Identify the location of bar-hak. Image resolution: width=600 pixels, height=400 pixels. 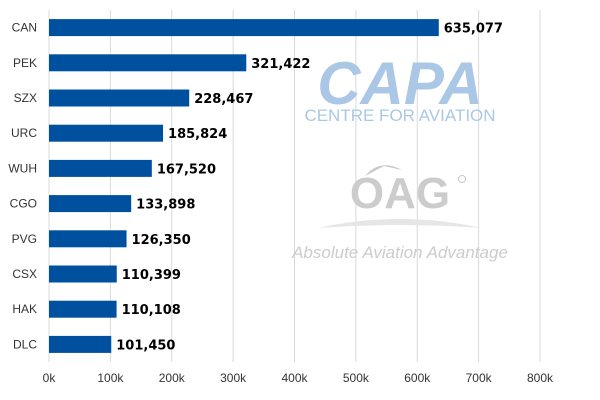
(83, 309).